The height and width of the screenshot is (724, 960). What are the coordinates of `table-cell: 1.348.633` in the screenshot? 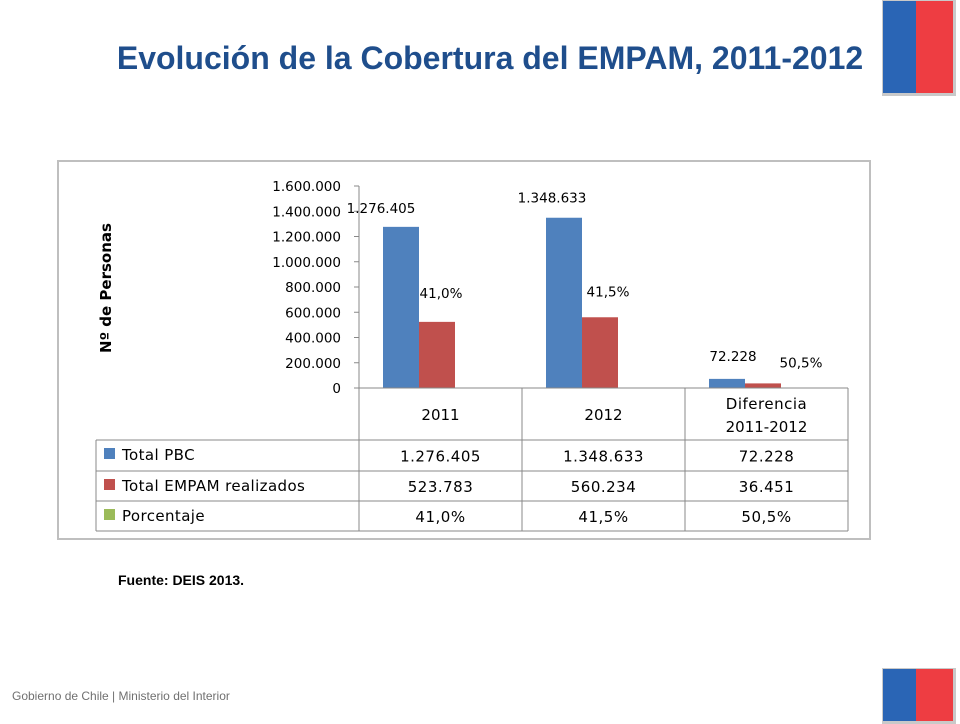 It's located at (603, 457).